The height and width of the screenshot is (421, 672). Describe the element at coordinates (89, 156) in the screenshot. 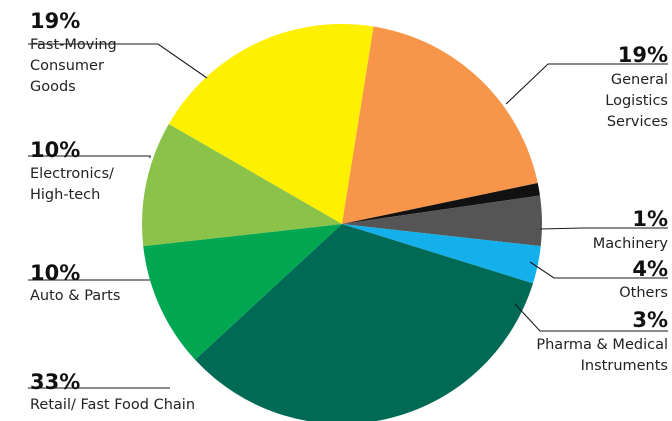

I see `leader-line-electronics` at that location.